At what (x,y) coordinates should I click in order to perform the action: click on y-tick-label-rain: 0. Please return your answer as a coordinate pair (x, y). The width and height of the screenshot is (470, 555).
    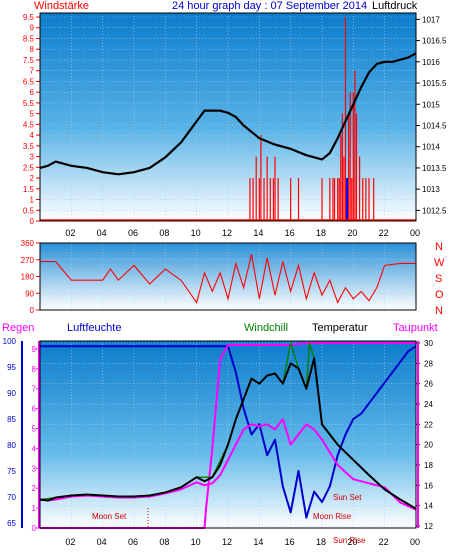
    Looking at the image, I should click on (34, 528).